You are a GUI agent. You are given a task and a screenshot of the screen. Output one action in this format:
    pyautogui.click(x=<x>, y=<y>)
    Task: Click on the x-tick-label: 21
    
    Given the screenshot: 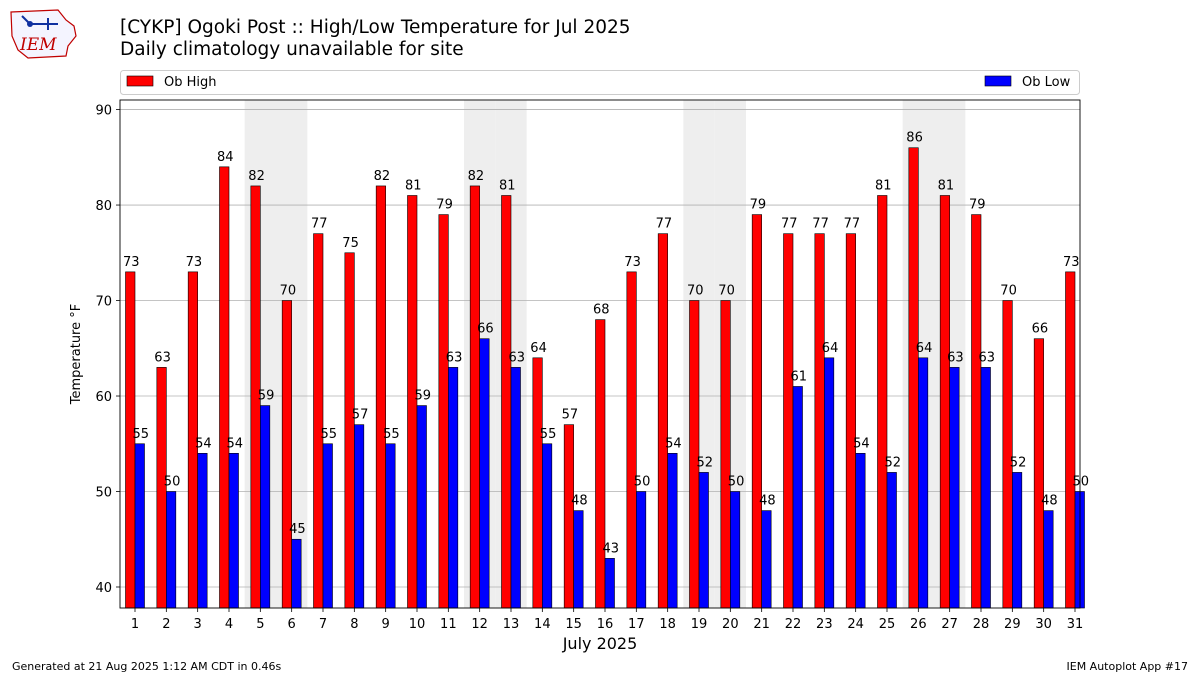 What is the action you would take?
    pyautogui.click(x=761, y=624)
    